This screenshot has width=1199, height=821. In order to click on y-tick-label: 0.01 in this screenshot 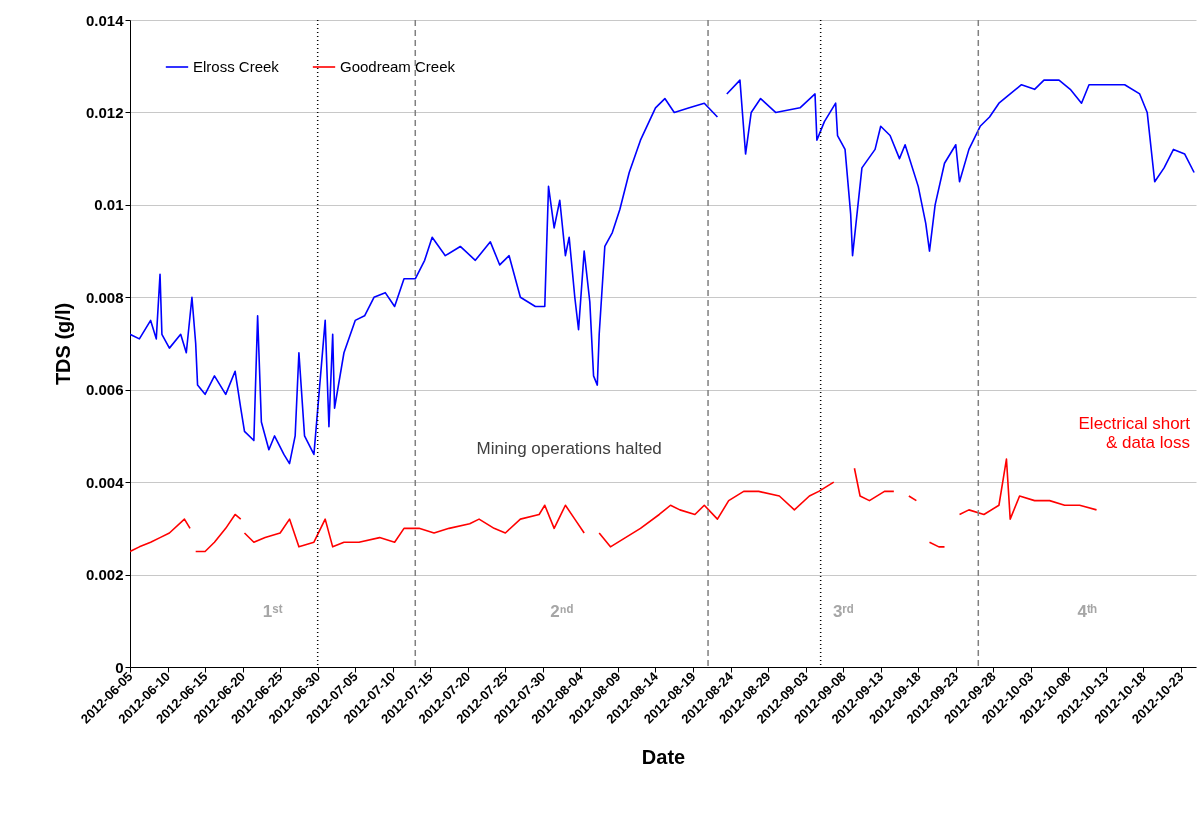, I will do `click(109, 205)`.